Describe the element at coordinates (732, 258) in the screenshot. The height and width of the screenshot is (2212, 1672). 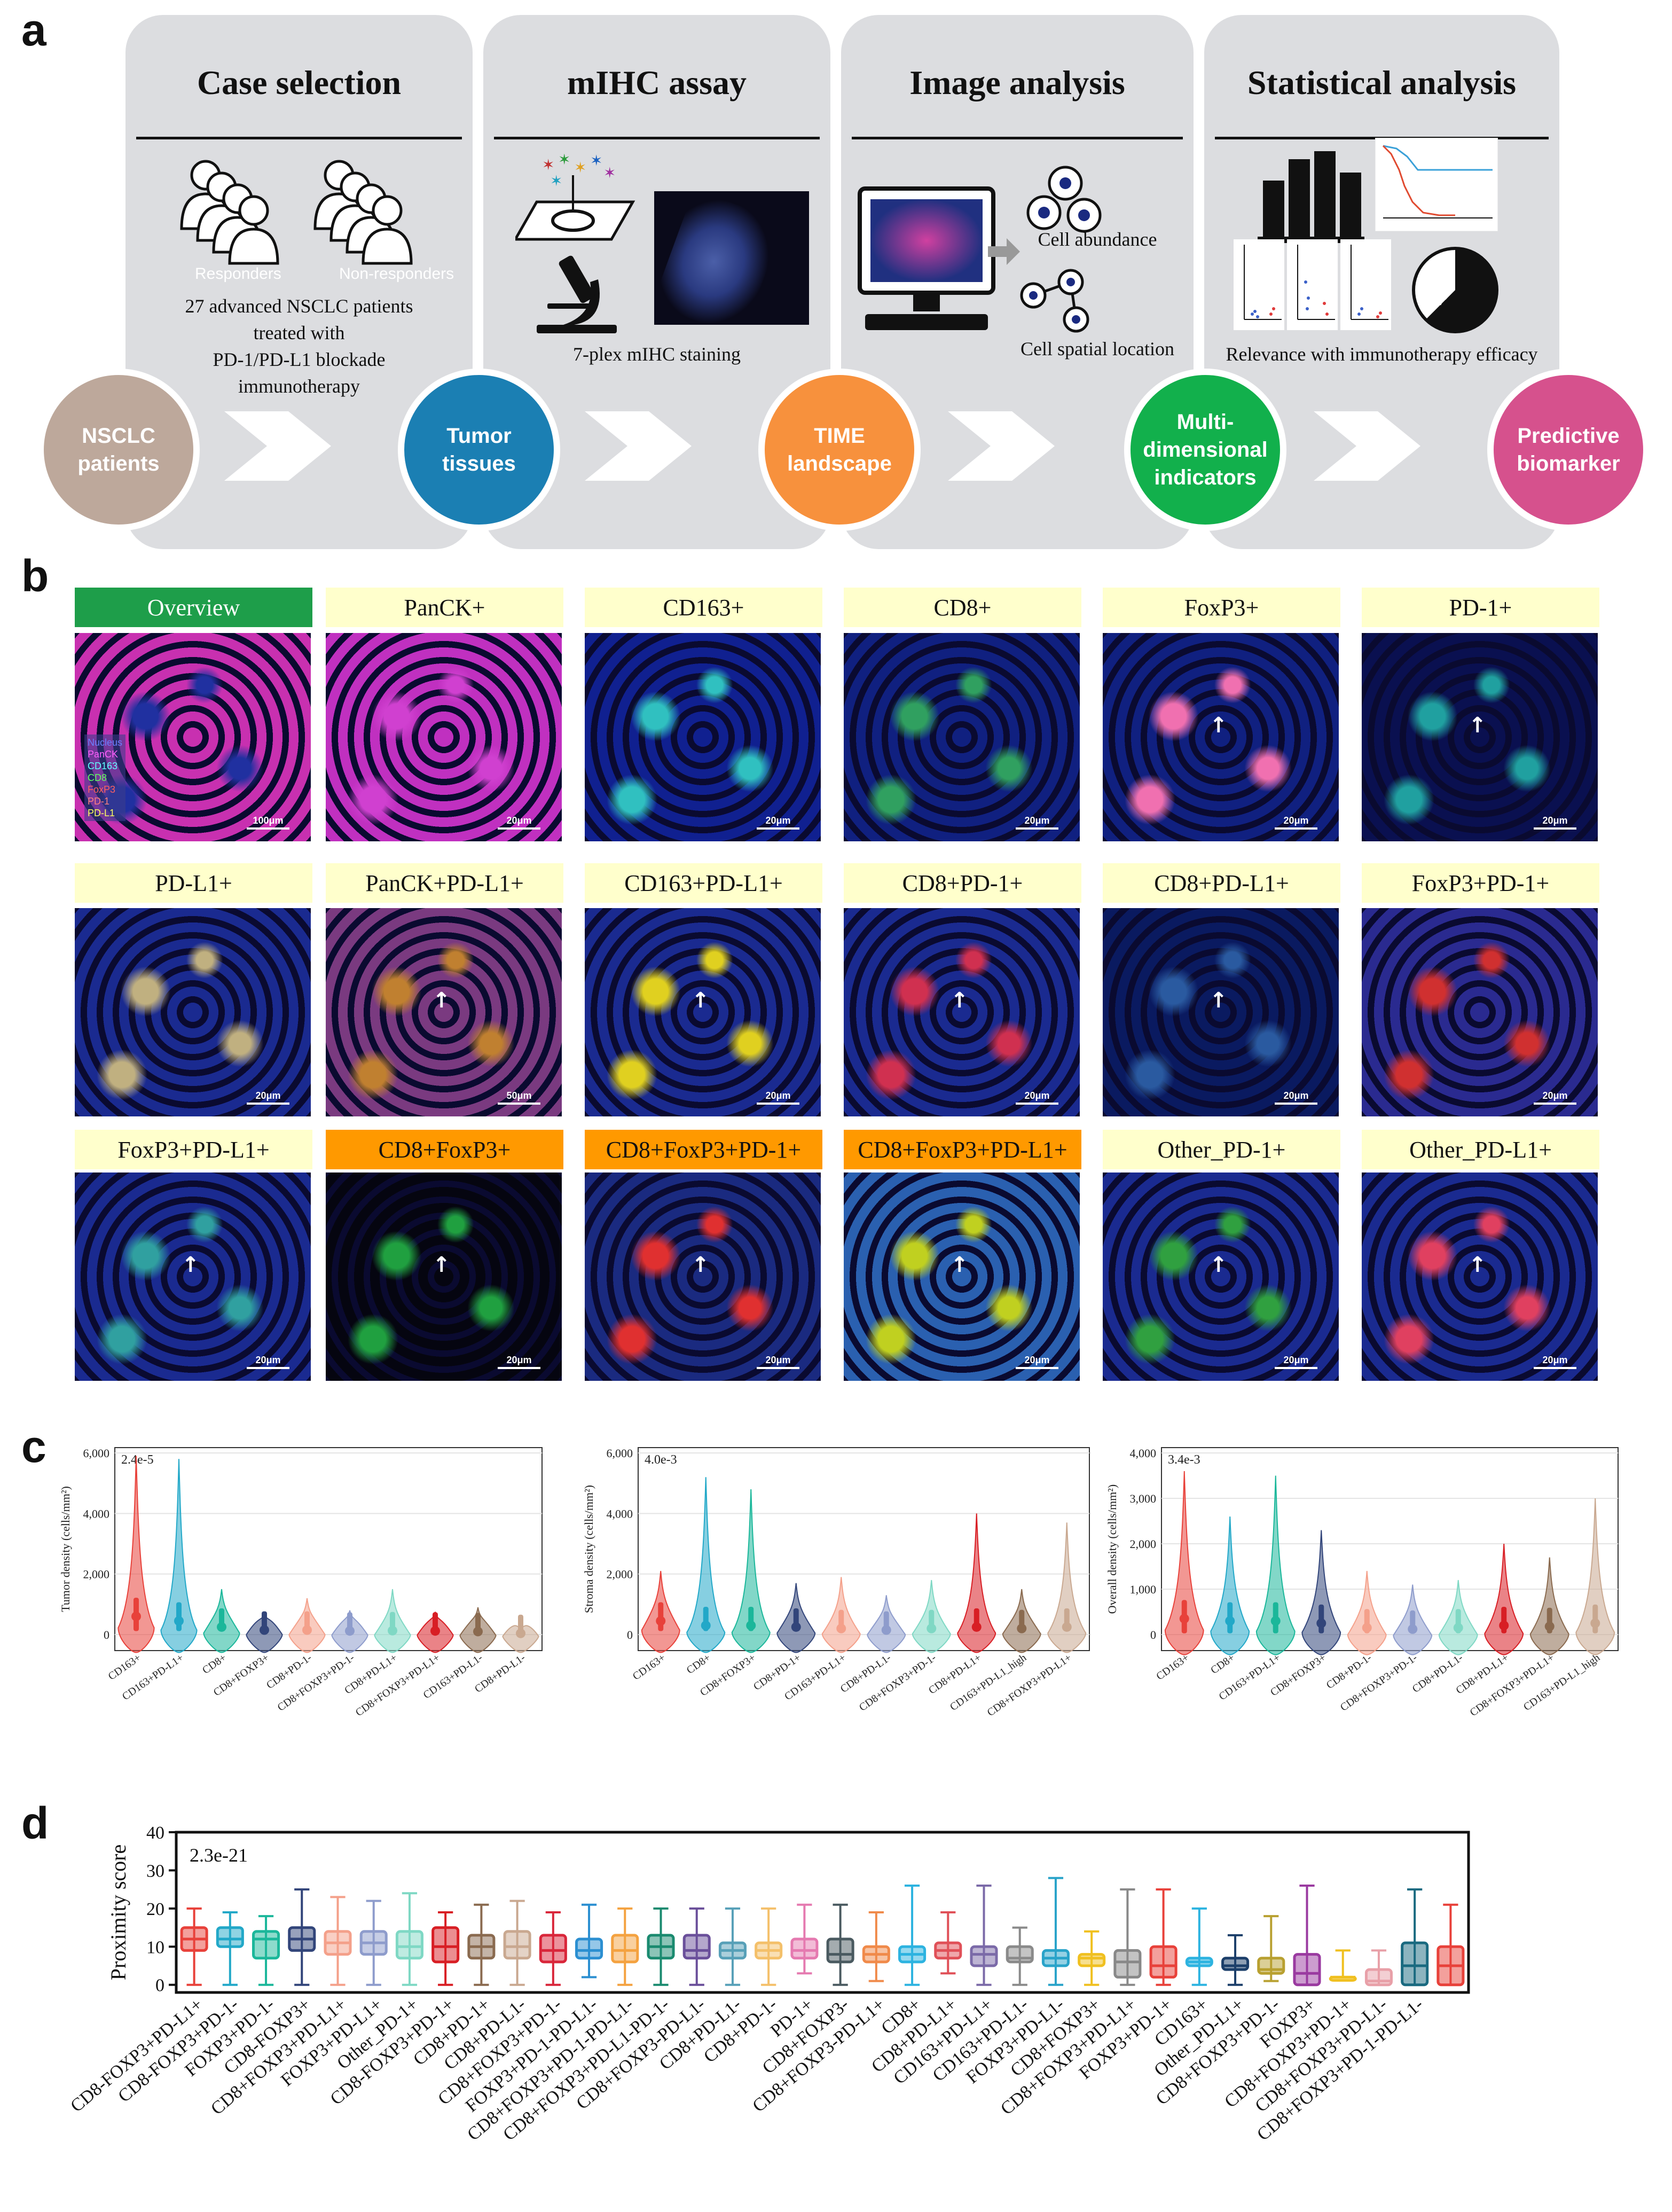
I see `tissue-scan-image` at that location.